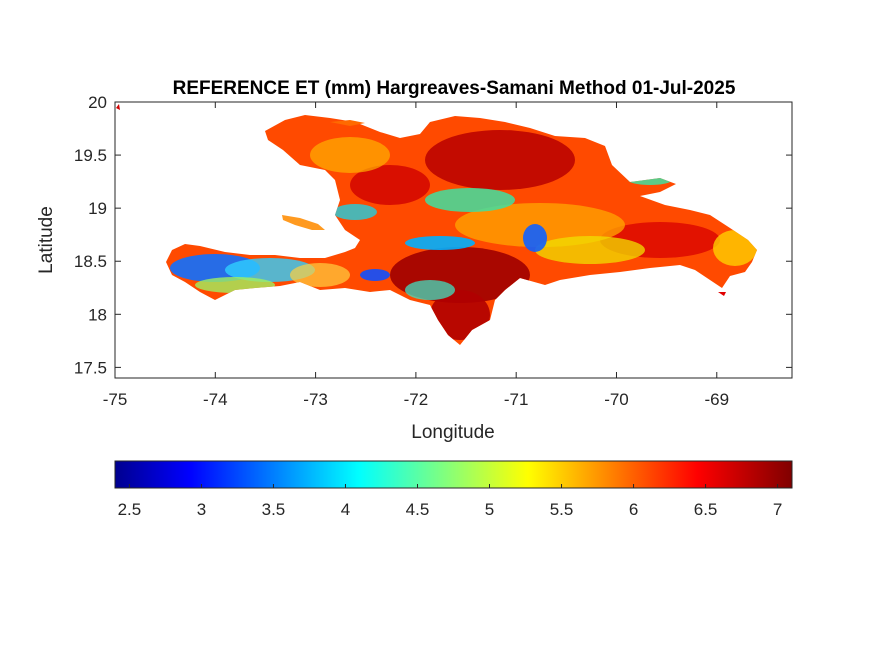 This screenshot has width=875, height=656. Describe the element at coordinates (347, 123) in the screenshot. I see `island-tortue` at that location.